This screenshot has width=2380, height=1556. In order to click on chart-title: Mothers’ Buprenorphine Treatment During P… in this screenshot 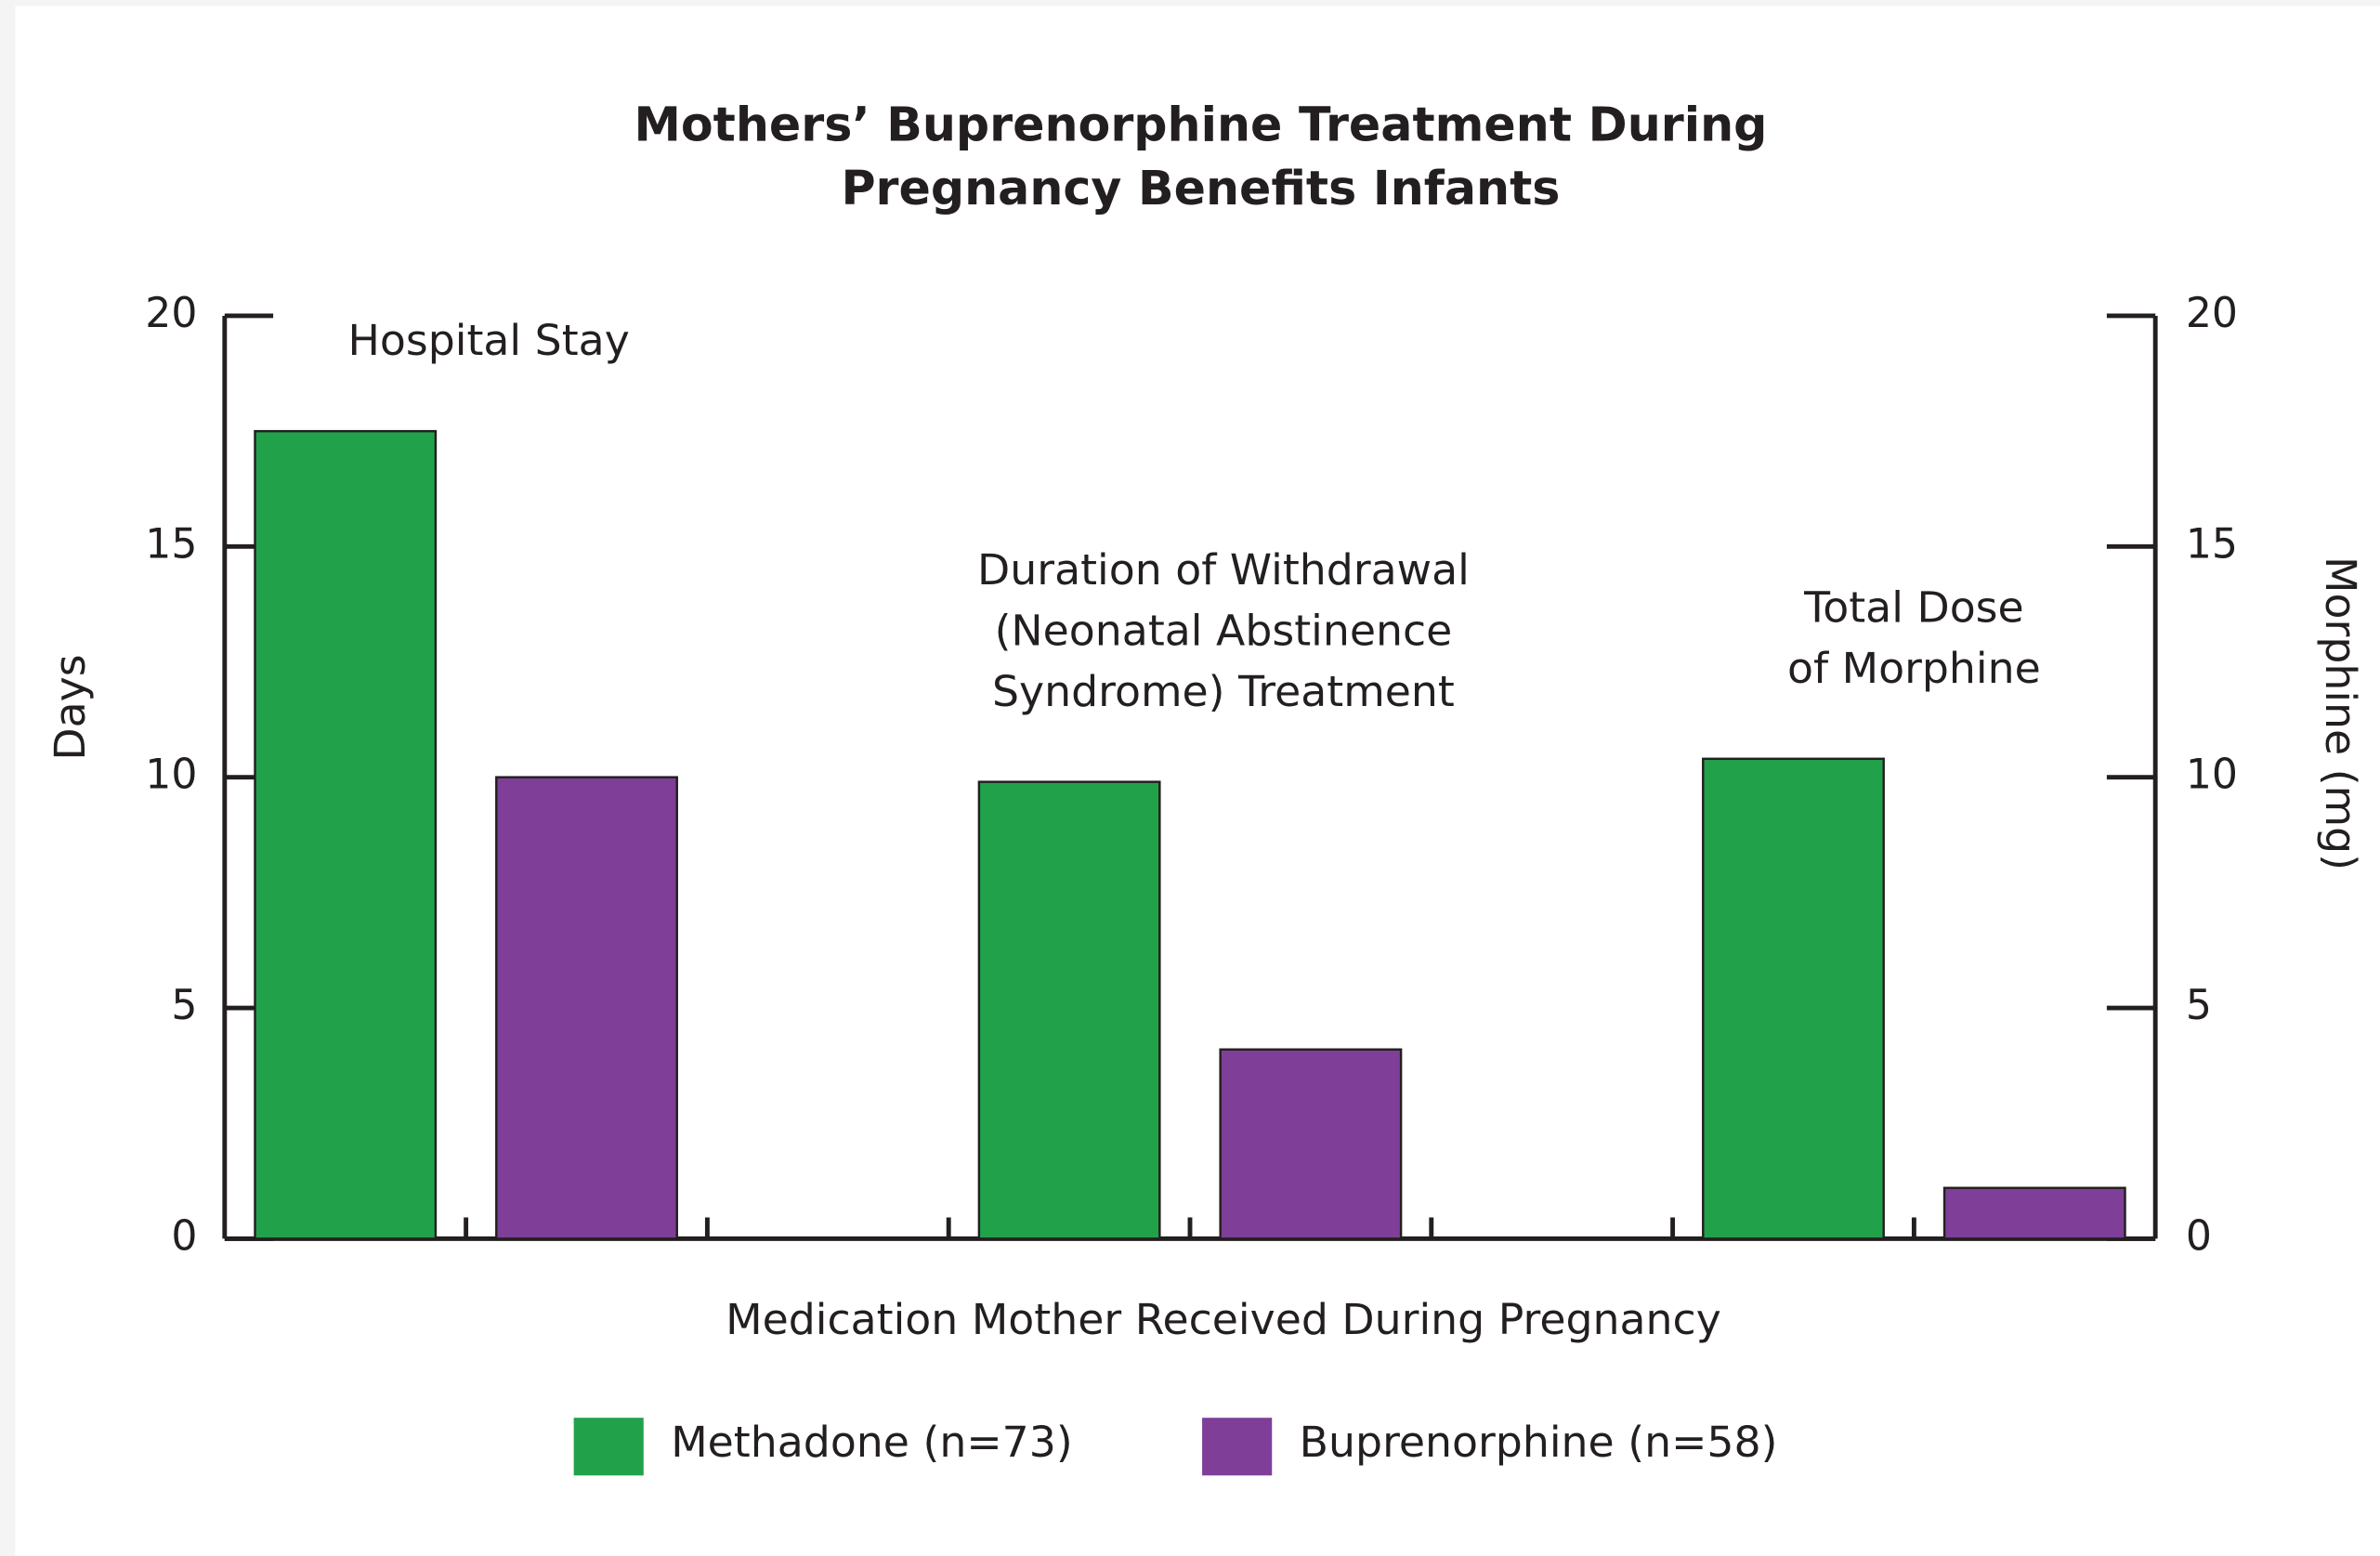, I will do `click(1200, 157)`.